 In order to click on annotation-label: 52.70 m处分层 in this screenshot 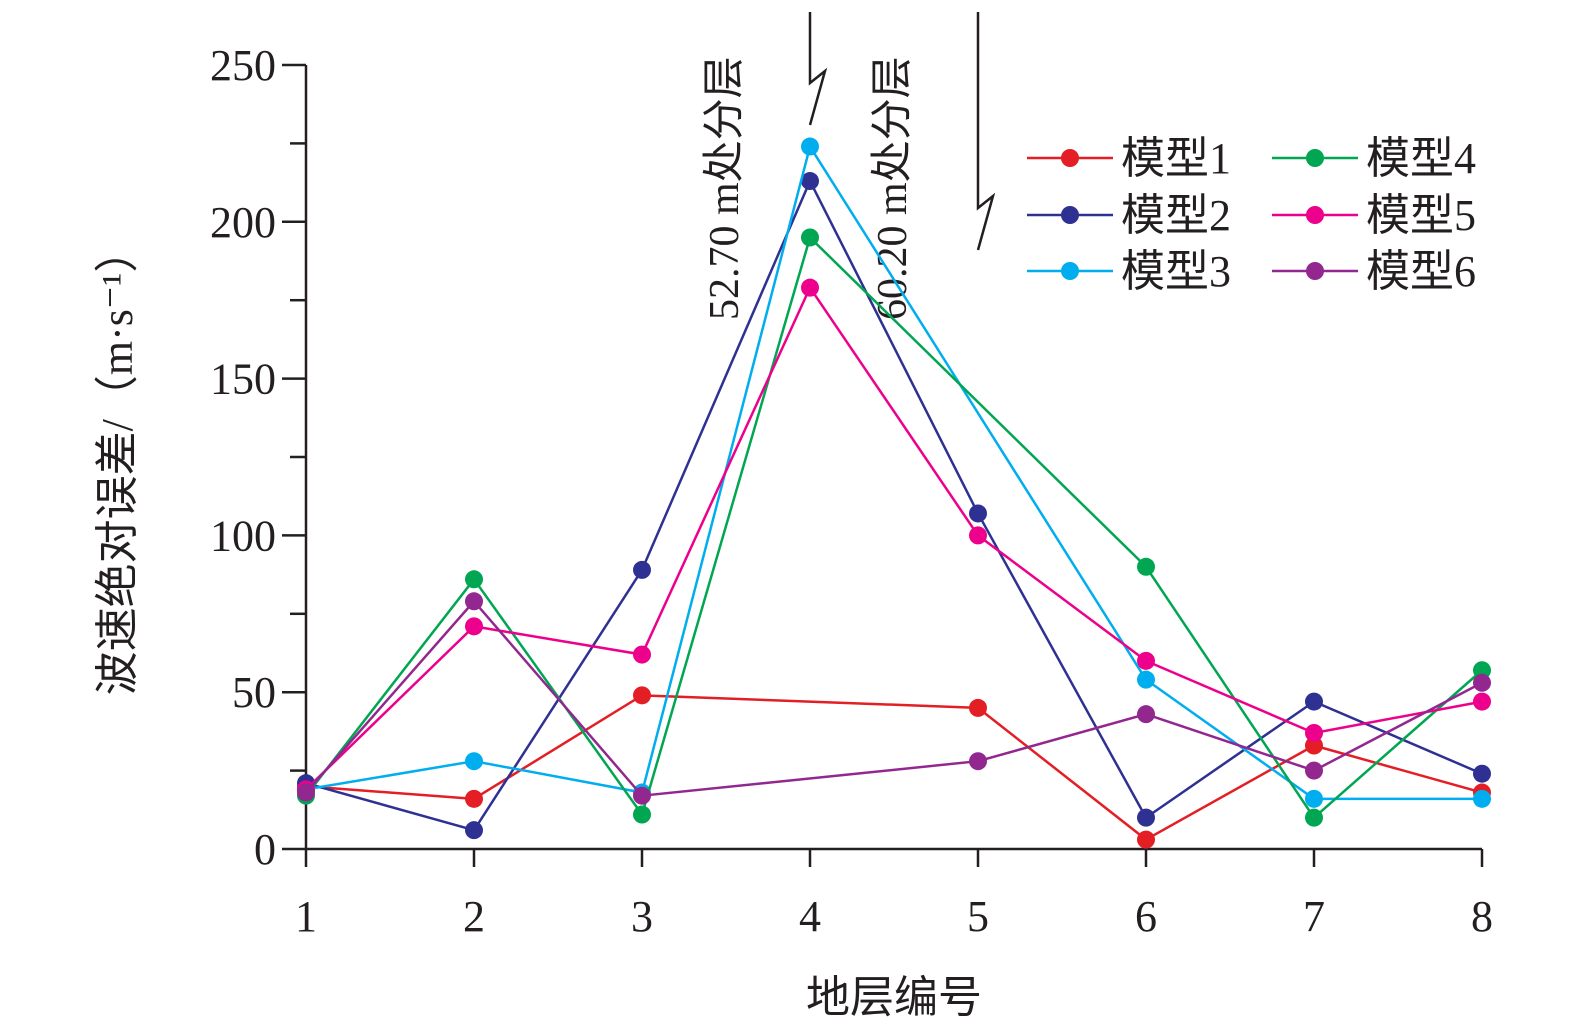, I will do `click(725, 188)`.